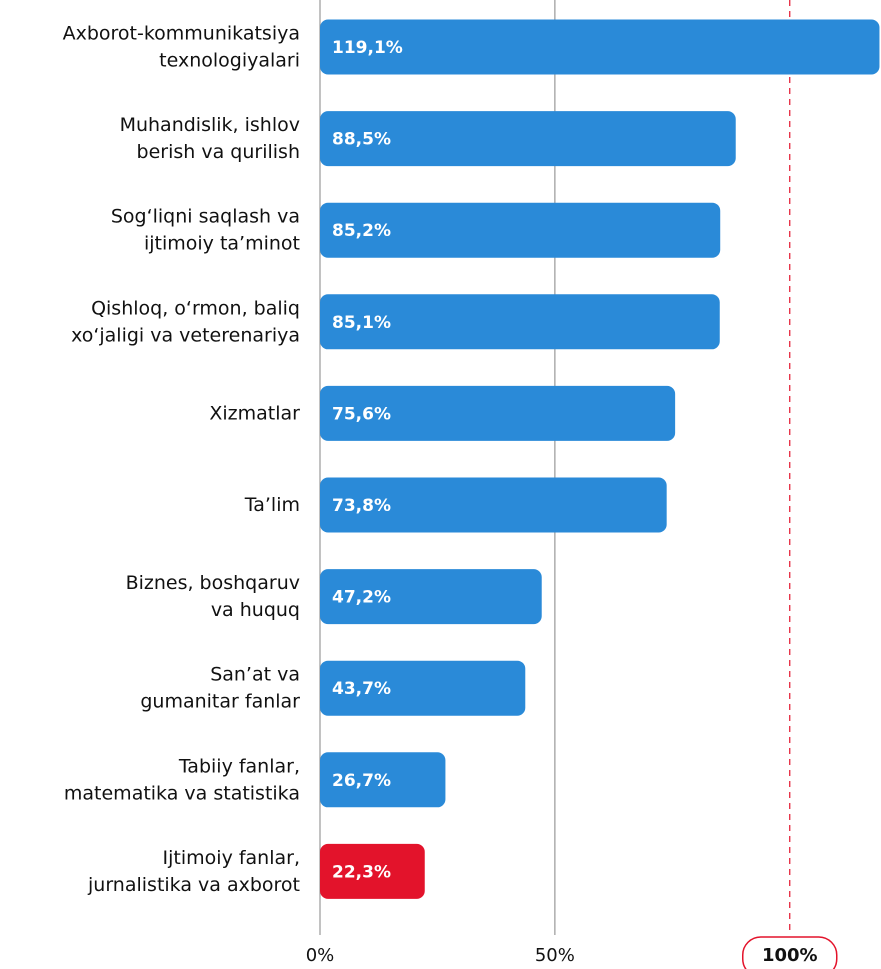 This screenshot has height=969, width=881. What do you see at coordinates (790, 955) in the screenshot?
I see `x-tick-label: 100%` at bounding box center [790, 955].